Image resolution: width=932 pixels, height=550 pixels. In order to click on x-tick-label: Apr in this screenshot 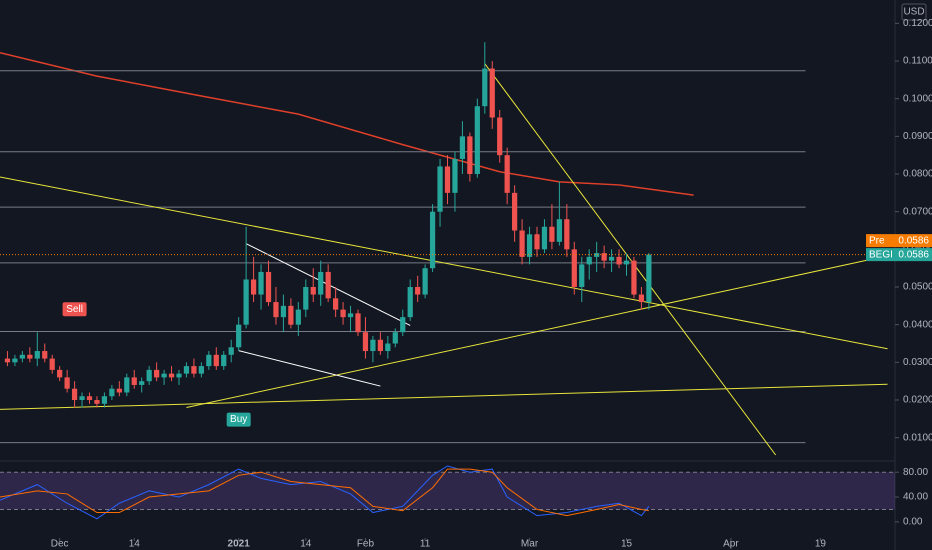, I will do `click(731, 544)`.